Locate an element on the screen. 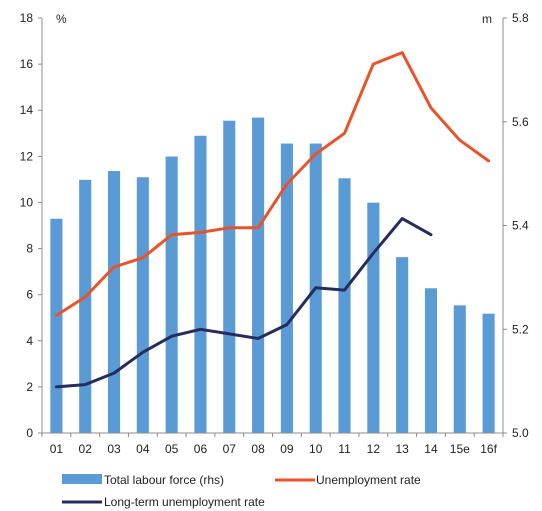 The width and height of the screenshot is (542, 511). left-tick-label: 2 is located at coordinates (29, 387).